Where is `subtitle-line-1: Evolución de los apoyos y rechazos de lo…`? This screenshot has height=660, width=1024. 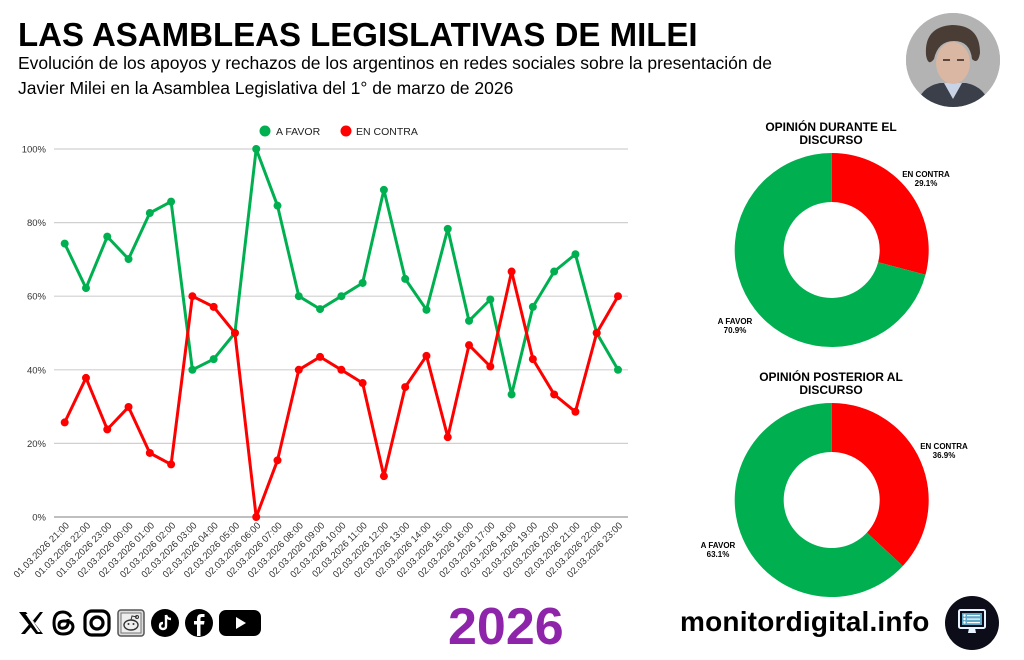 subtitle-line-1: Evolución de los apoyos y rechazos de lo… is located at coordinates (395, 63).